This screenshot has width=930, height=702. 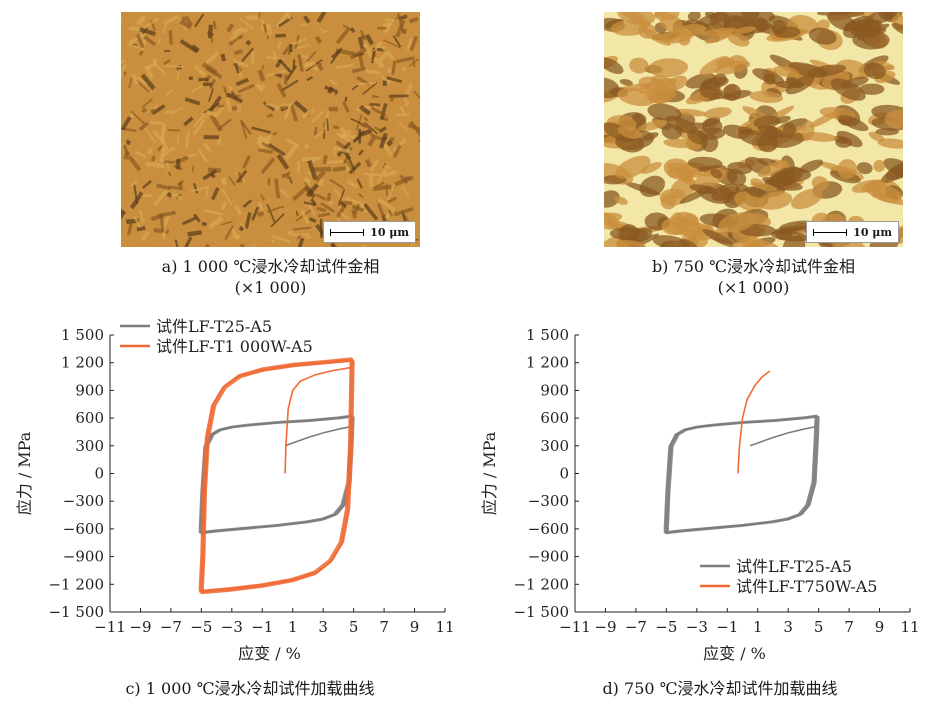 I want to click on micrograph-a-texture, so click(x=270, y=129).